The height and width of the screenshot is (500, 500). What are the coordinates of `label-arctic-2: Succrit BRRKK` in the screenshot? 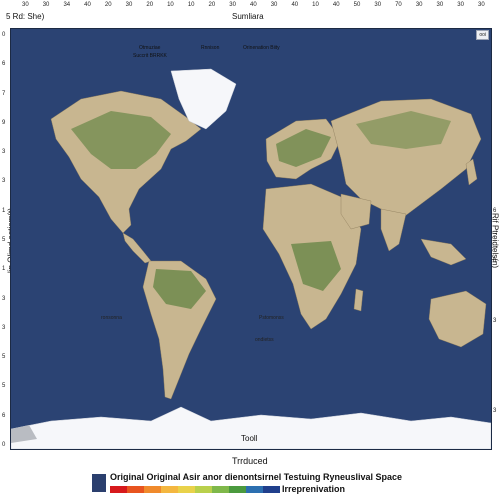 It's located at (150, 56).